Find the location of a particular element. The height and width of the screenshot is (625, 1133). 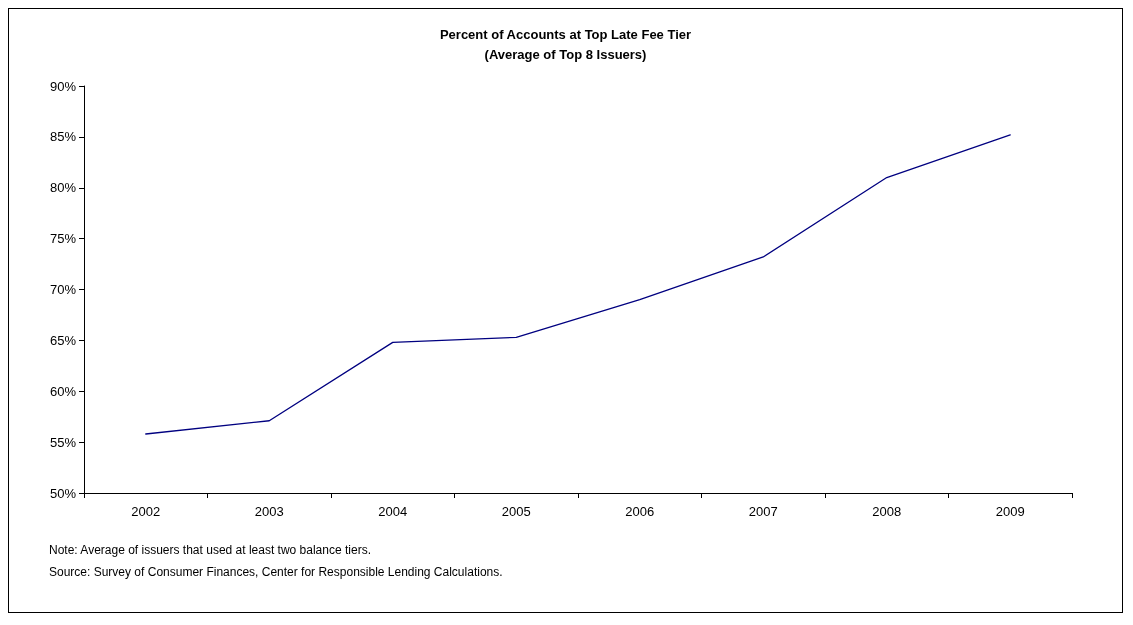

x-tick-label: 2005 is located at coordinates (516, 511).